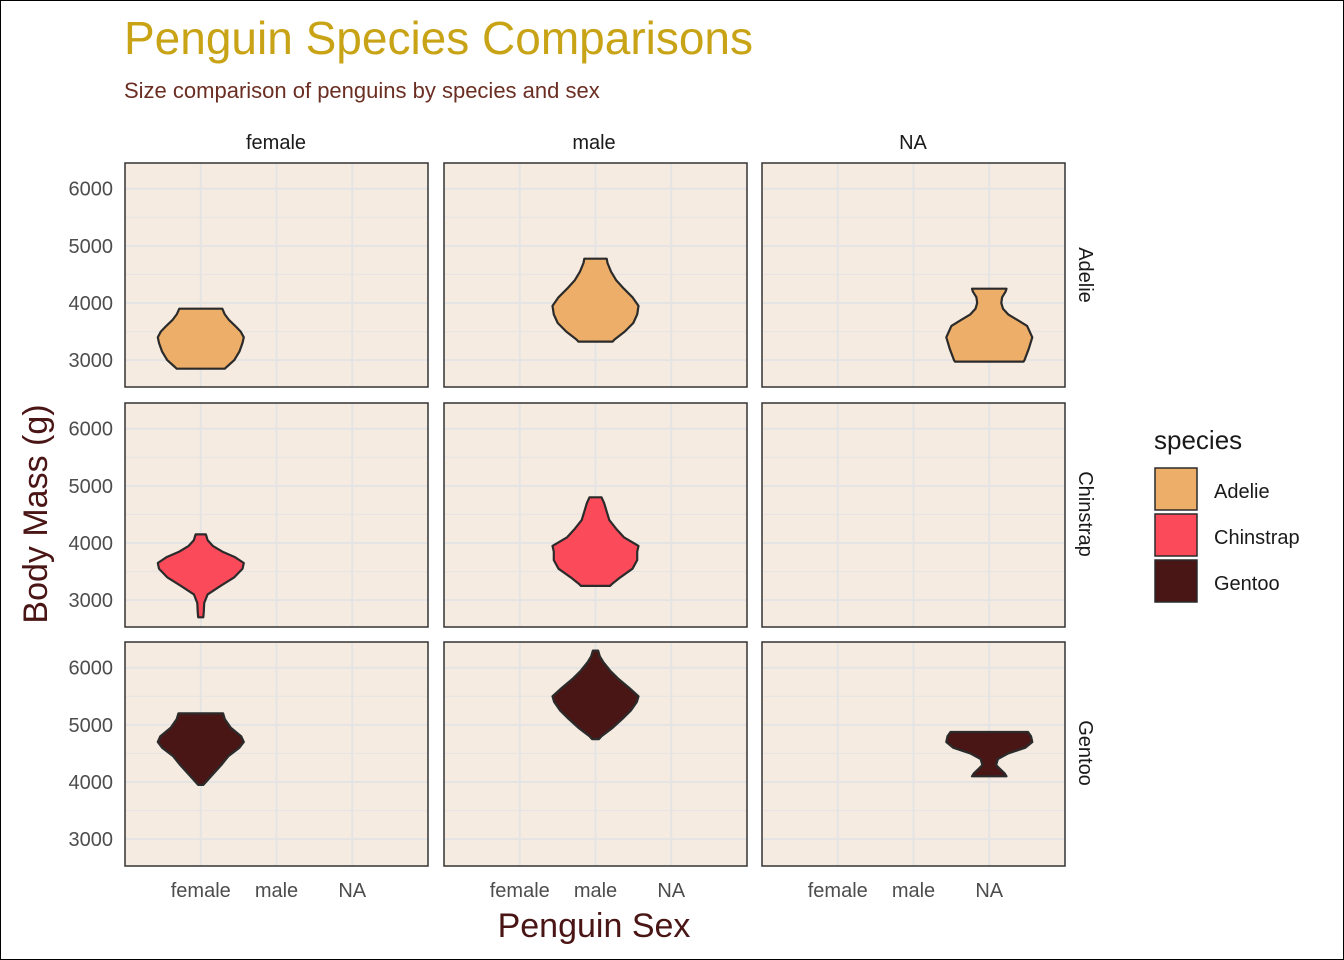  I want to click on strip-col-female: female, so click(276, 143).